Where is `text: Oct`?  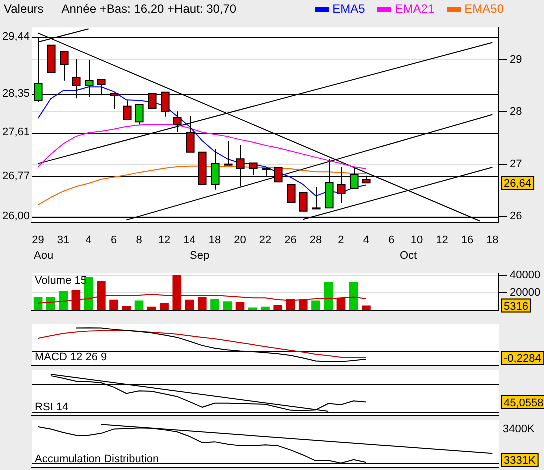 text: Oct is located at coordinates (409, 256).